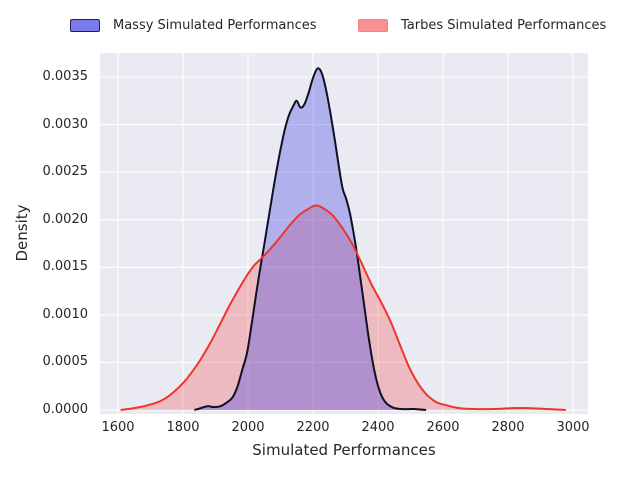 This screenshot has height=480, width=640. I want to click on tarbes-legend-swatch, so click(373, 25).